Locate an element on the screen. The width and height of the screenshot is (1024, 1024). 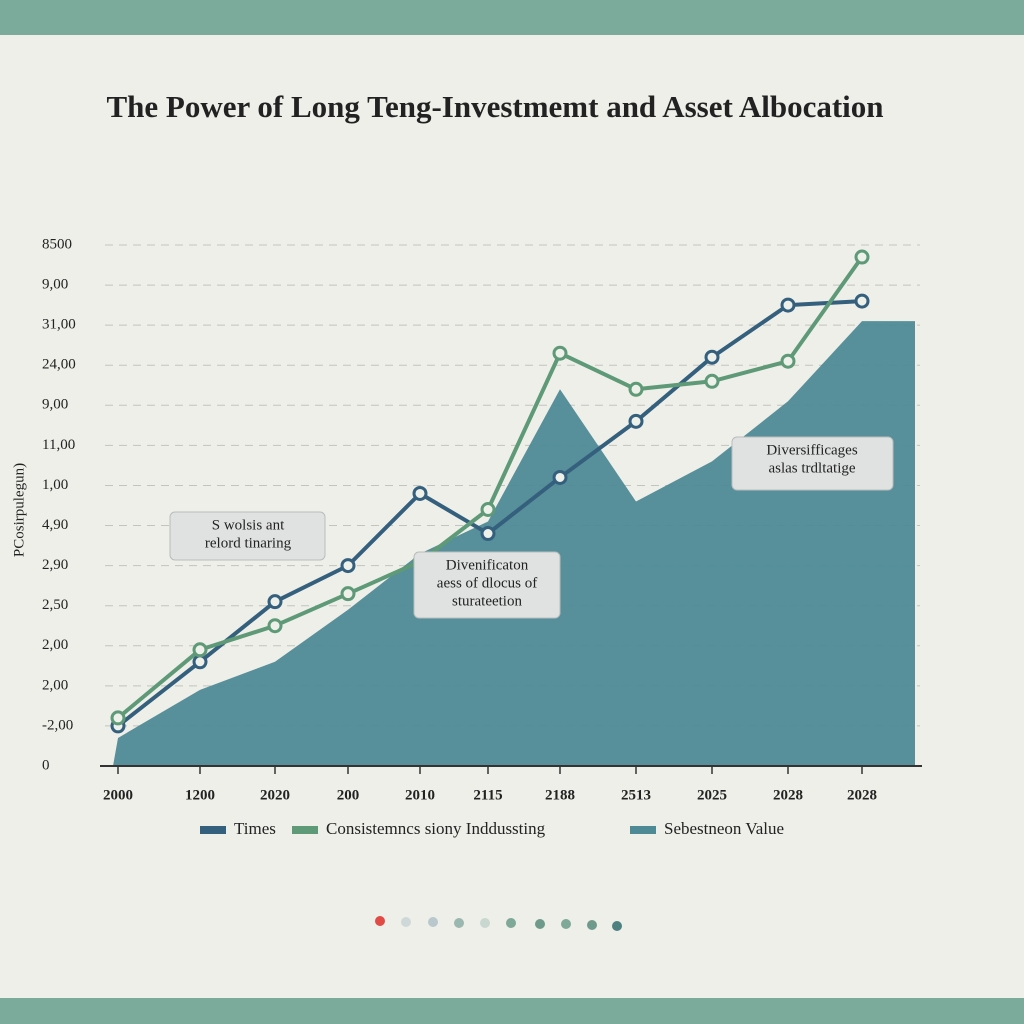
y-tick-label: -2,00 is located at coordinates (57, 725).